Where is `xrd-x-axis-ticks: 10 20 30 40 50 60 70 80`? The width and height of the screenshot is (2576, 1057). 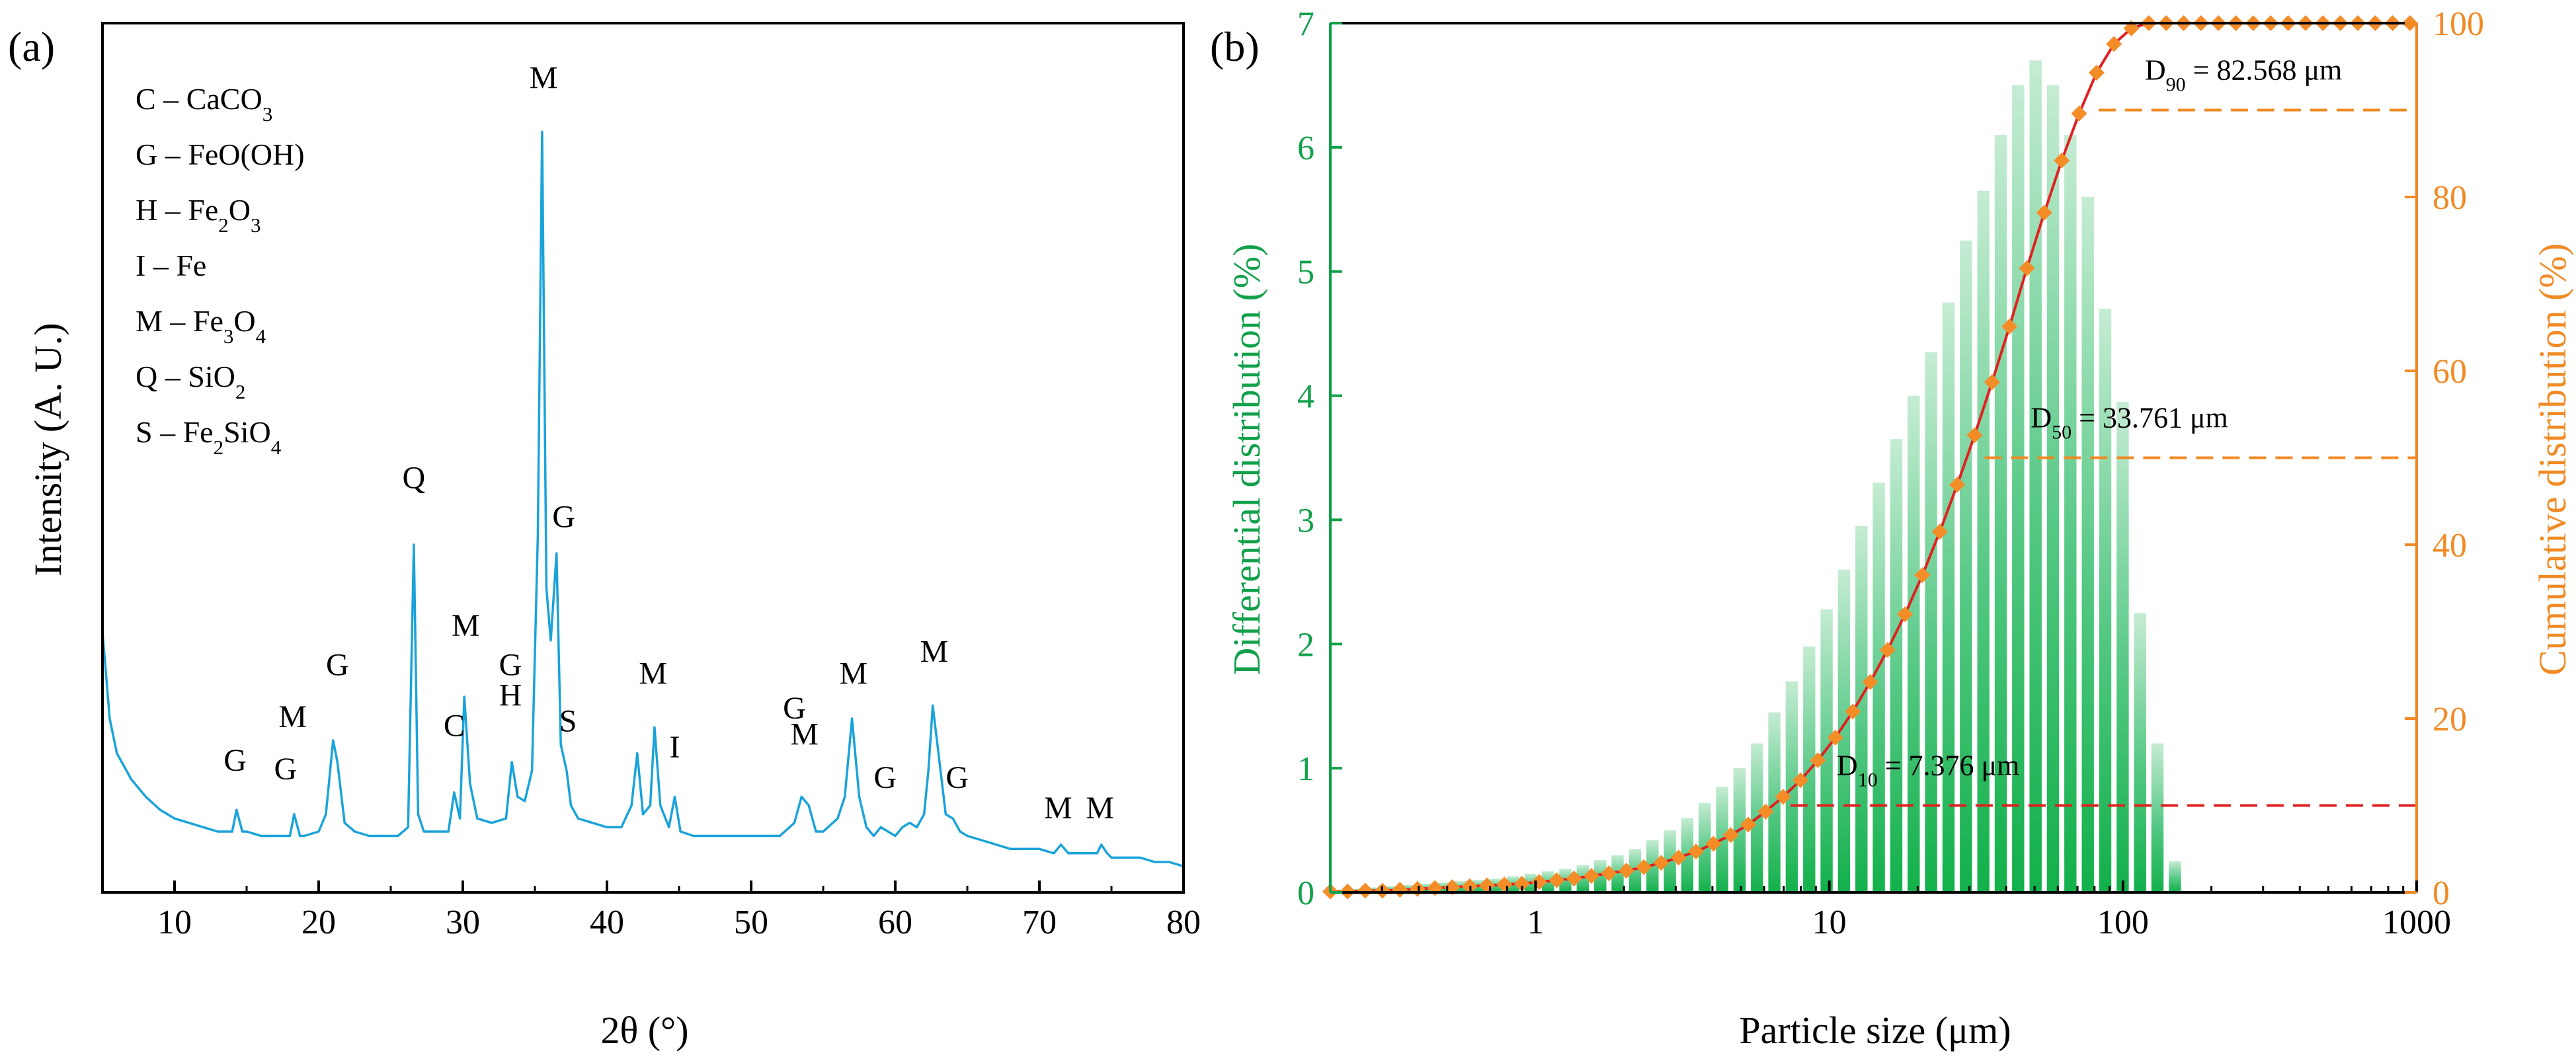
xrd-x-axis-ticks: 10 20 30 40 50 60 70 80 is located at coordinates (651, 911).